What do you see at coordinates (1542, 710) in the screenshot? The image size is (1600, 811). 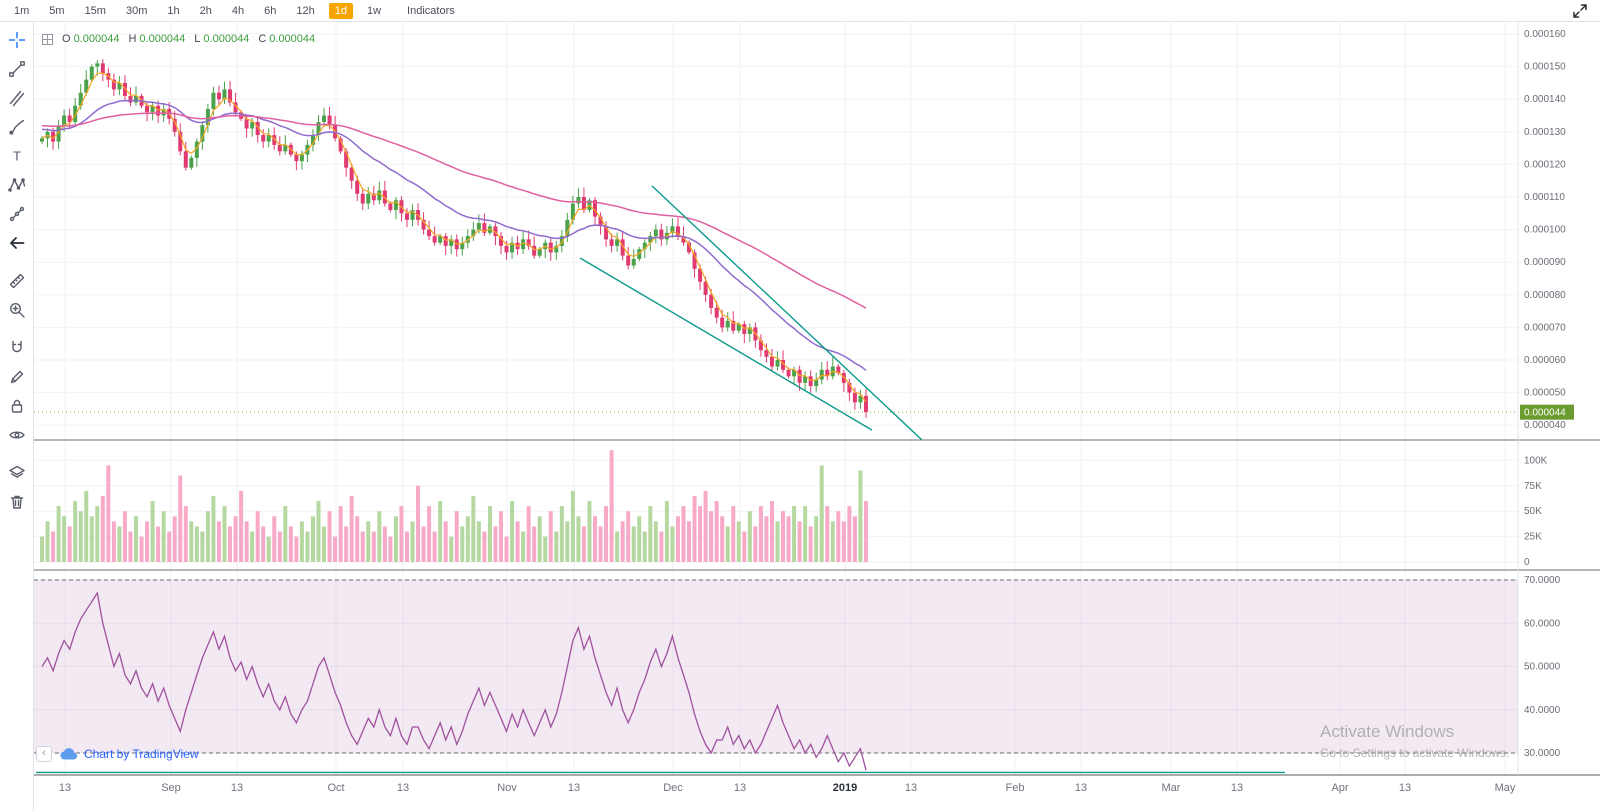 I see `svg-text: 40.0000` at bounding box center [1542, 710].